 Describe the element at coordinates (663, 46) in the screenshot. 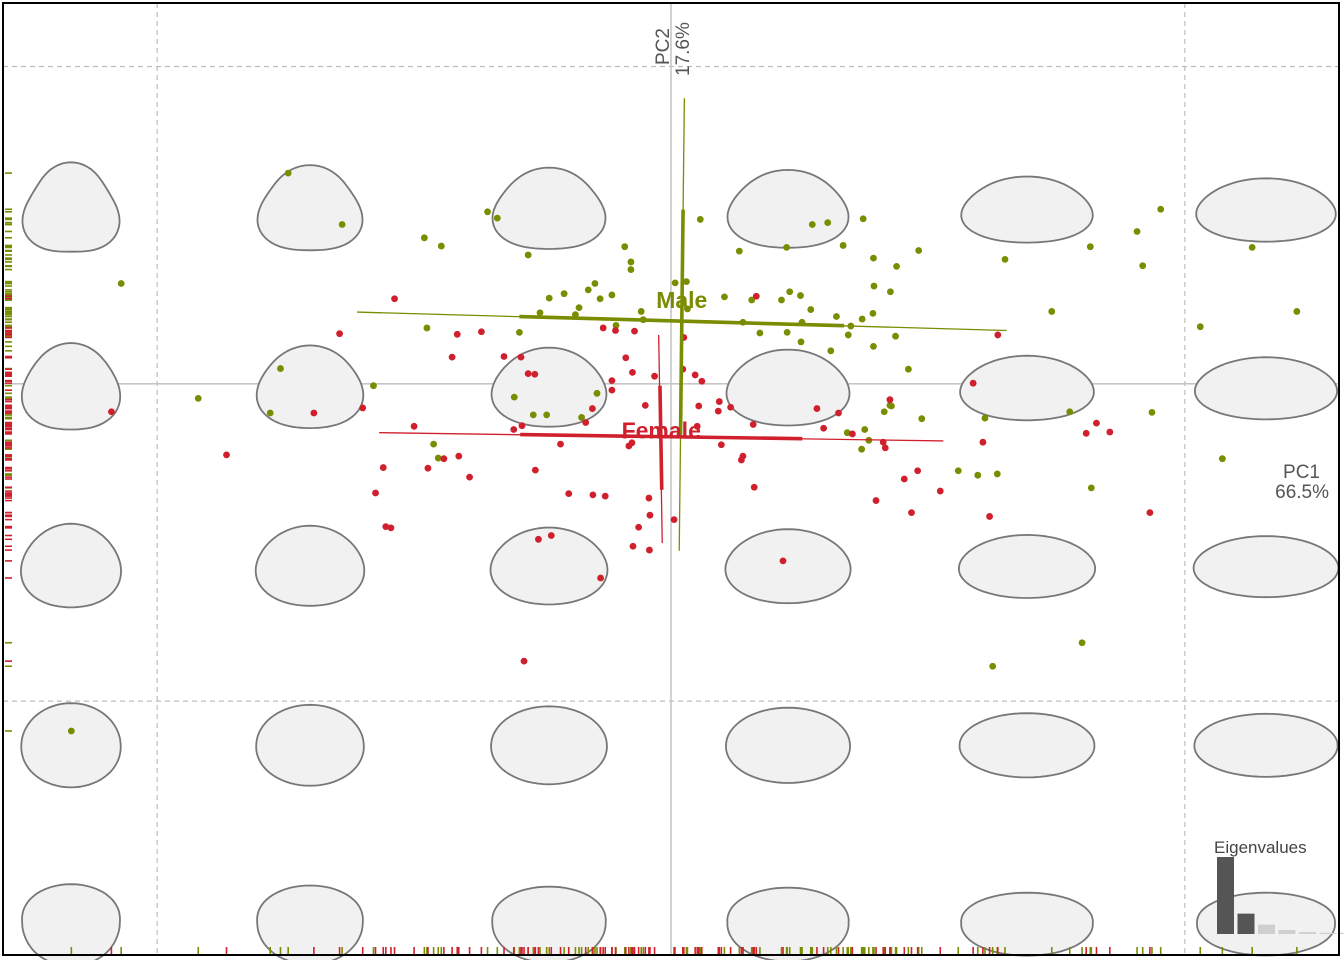

I see `pc2-axis-name: PC2` at that location.